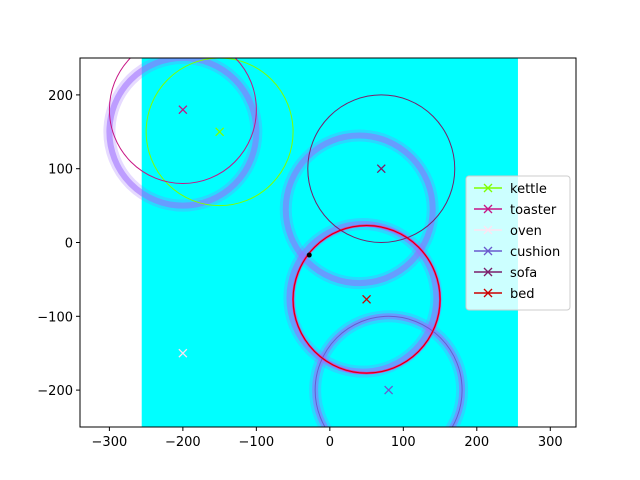 The image size is (640, 480). What do you see at coordinates (330, 442) in the screenshot?
I see `x-tick-label: 0` at bounding box center [330, 442].